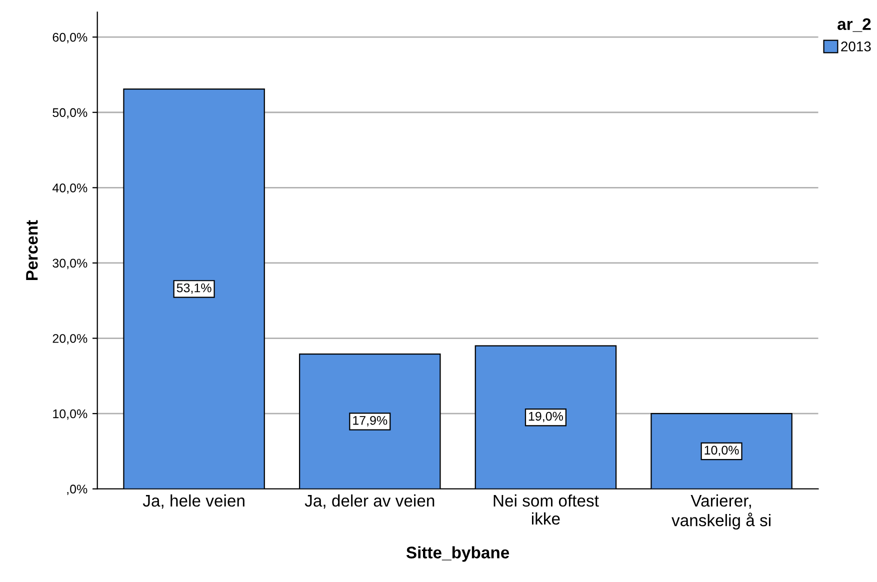  I want to click on x-tick-label: Varierer, vanskelig å si, so click(721, 512).